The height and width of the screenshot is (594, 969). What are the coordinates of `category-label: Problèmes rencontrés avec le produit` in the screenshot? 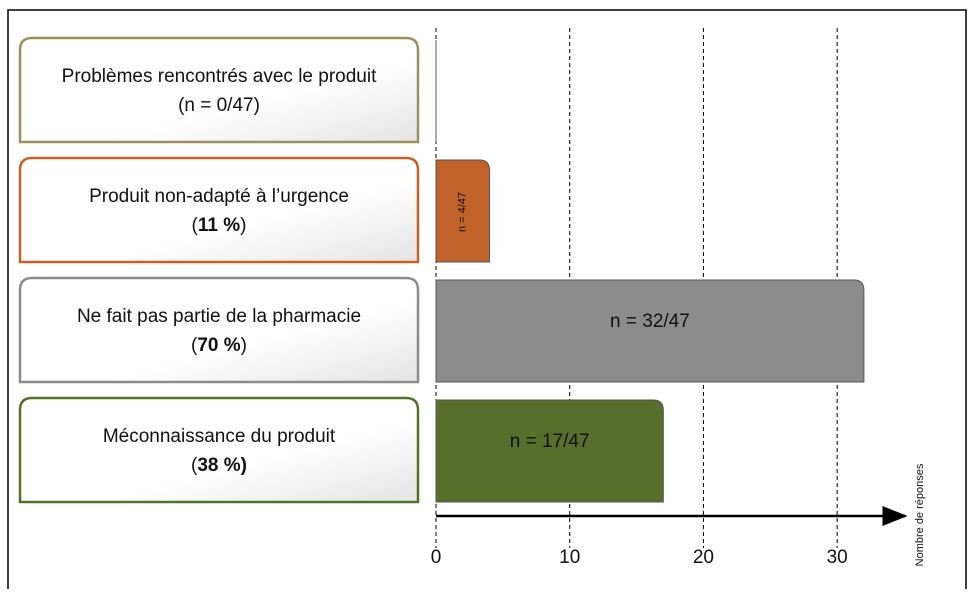 It's located at (219, 76).